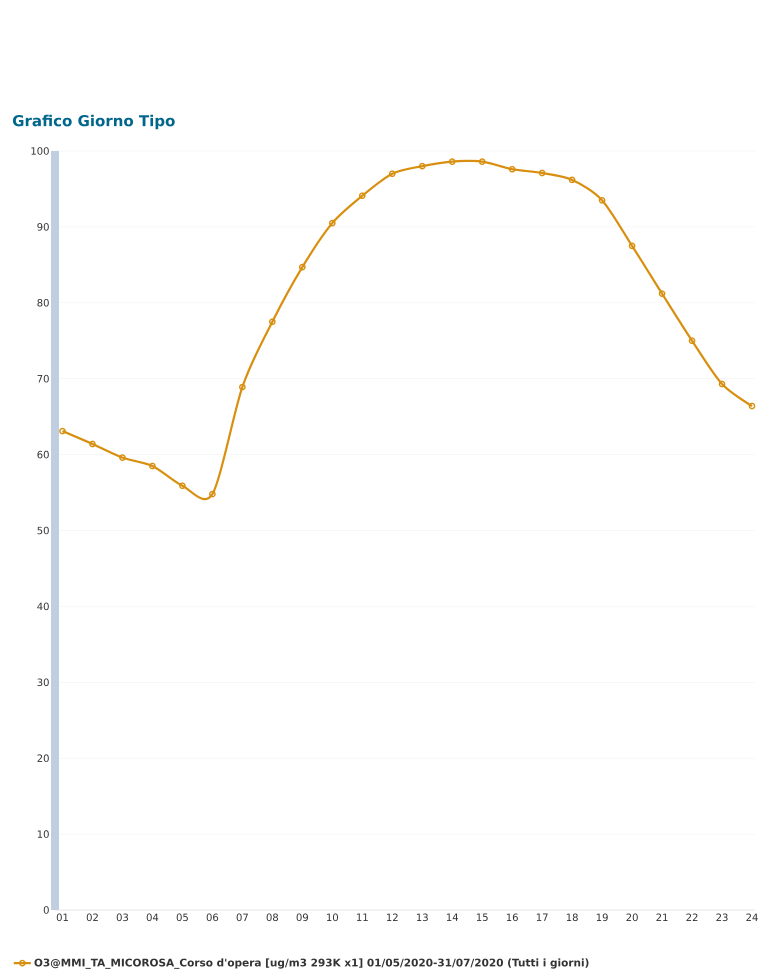 The image size is (764, 978). I want to click on x-tick-label: 01, so click(62, 918).